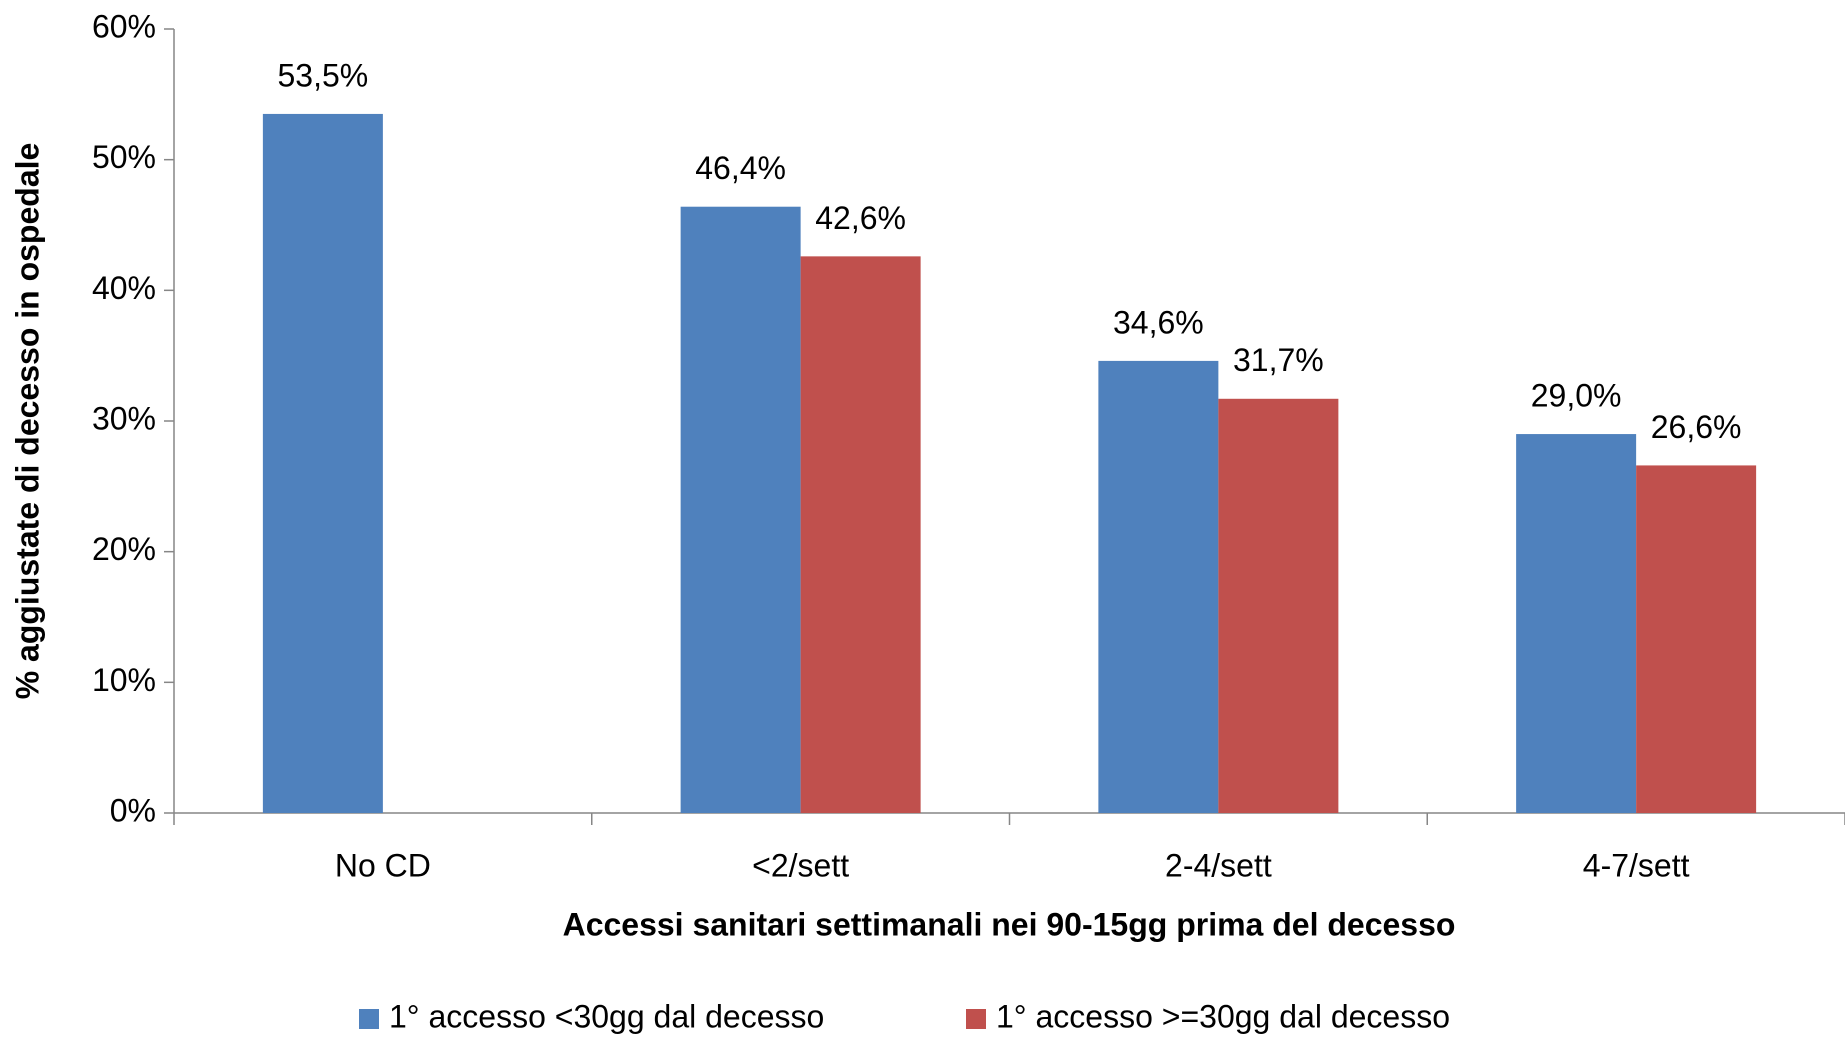 The image size is (1845, 1041). I want to click on legend-label: 1° accesso <30gg dal decesso, so click(606, 1016).